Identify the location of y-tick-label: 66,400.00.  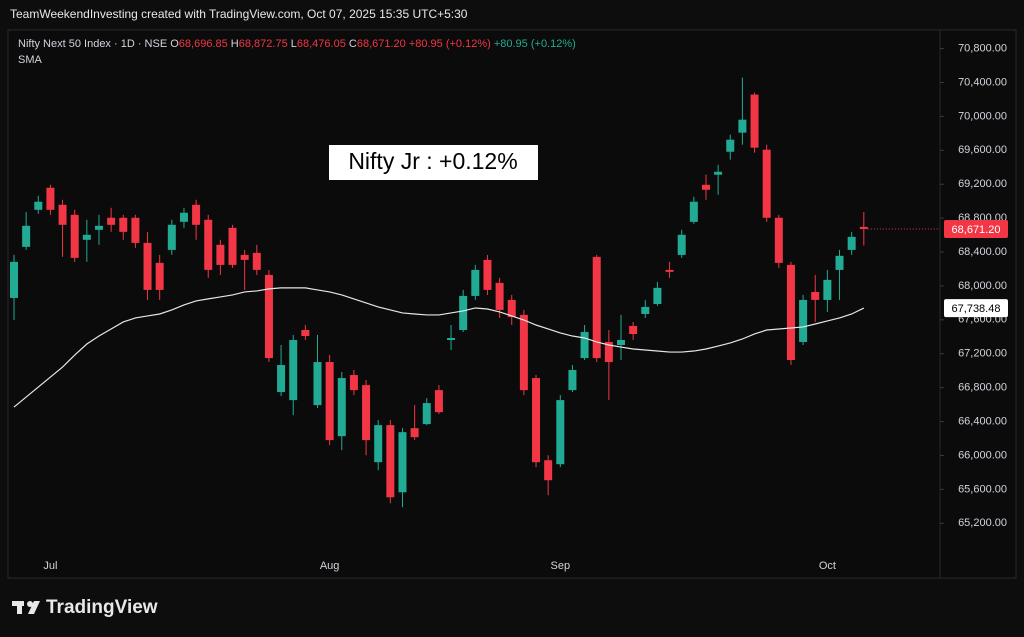
(982, 421).